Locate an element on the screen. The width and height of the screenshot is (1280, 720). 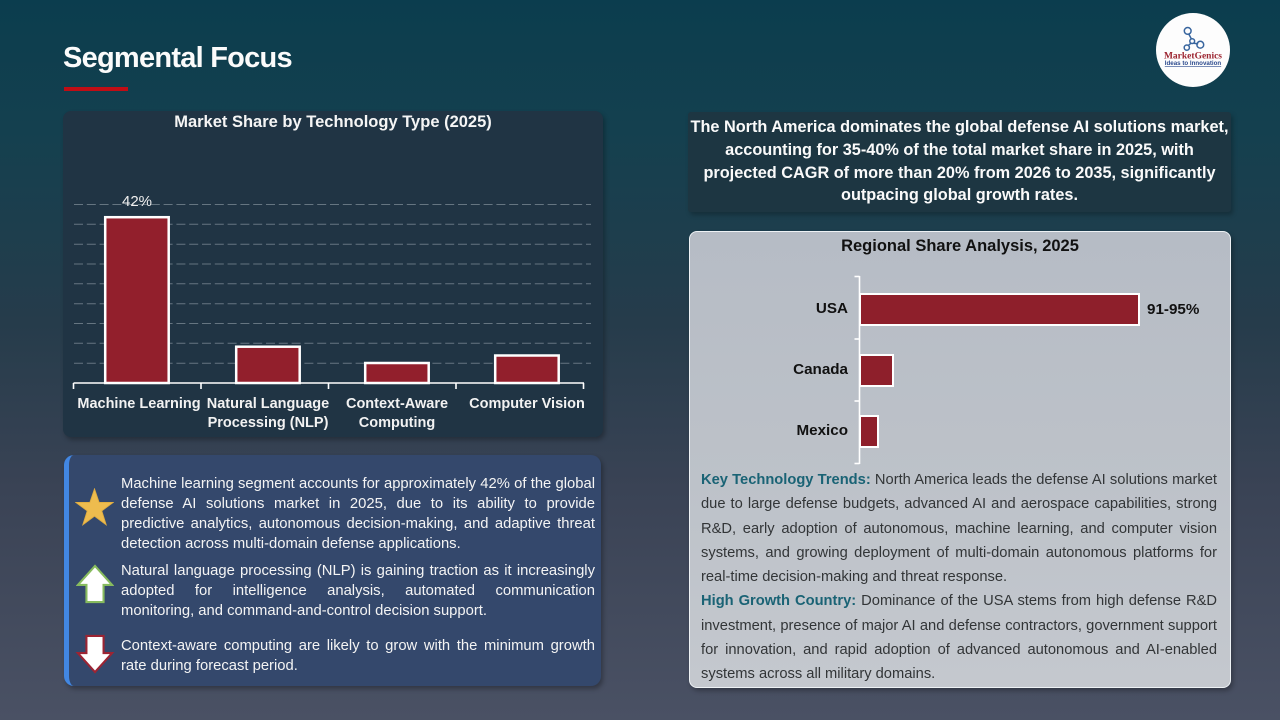
svg-text: Ideas to Innovation is located at coordinates (1193, 63).